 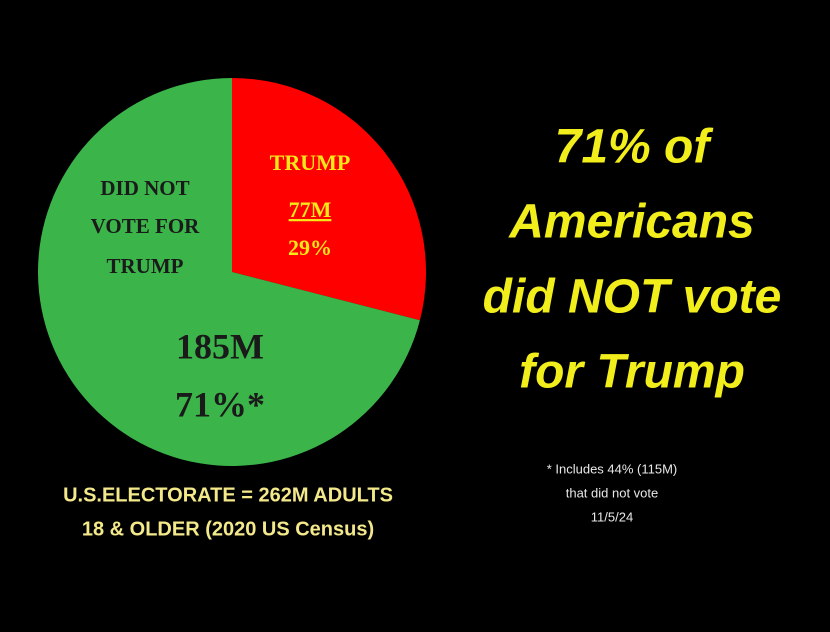 I want to click on slice-value: 29%, so click(x=310, y=247).